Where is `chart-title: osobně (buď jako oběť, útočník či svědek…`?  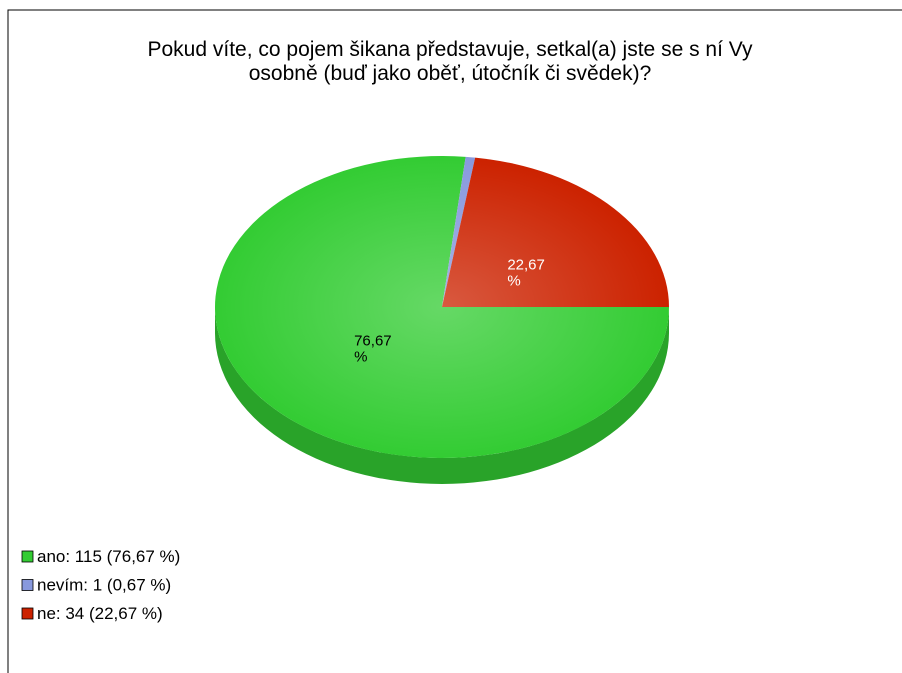 chart-title: osobně (buď jako oběť, útočník či svědek… is located at coordinates (450, 73).